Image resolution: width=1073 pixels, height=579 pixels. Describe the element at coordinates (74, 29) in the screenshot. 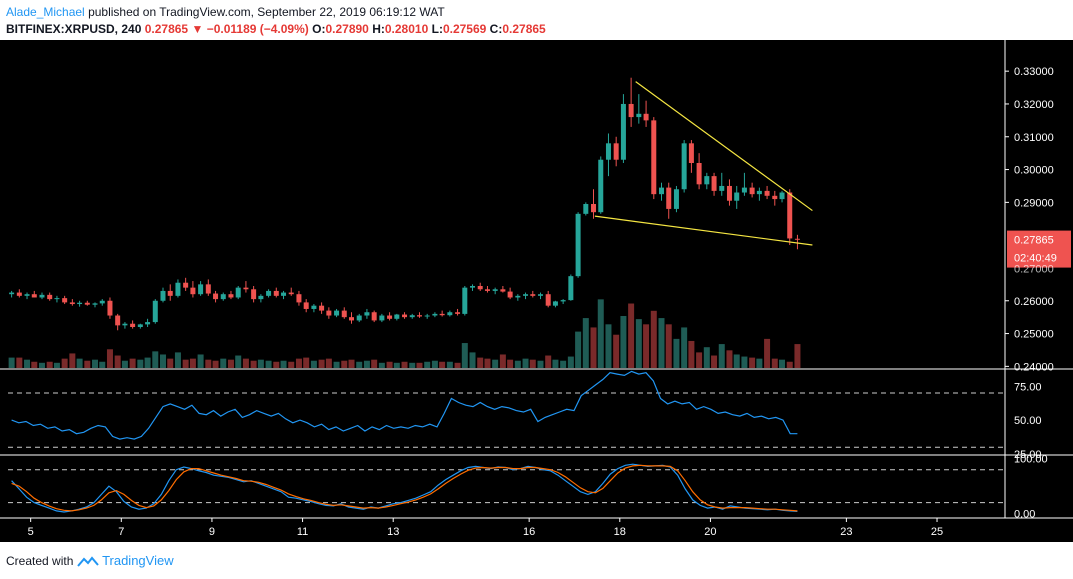

I see `symbol-name: BITFINEX:XRPUSD, 240` at that location.